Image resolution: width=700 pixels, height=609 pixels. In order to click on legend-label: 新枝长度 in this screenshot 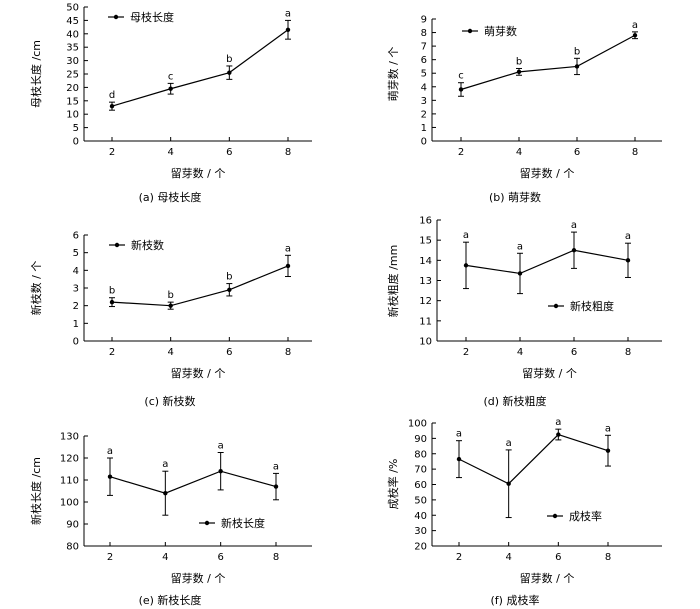, I will do `click(243, 523)`.